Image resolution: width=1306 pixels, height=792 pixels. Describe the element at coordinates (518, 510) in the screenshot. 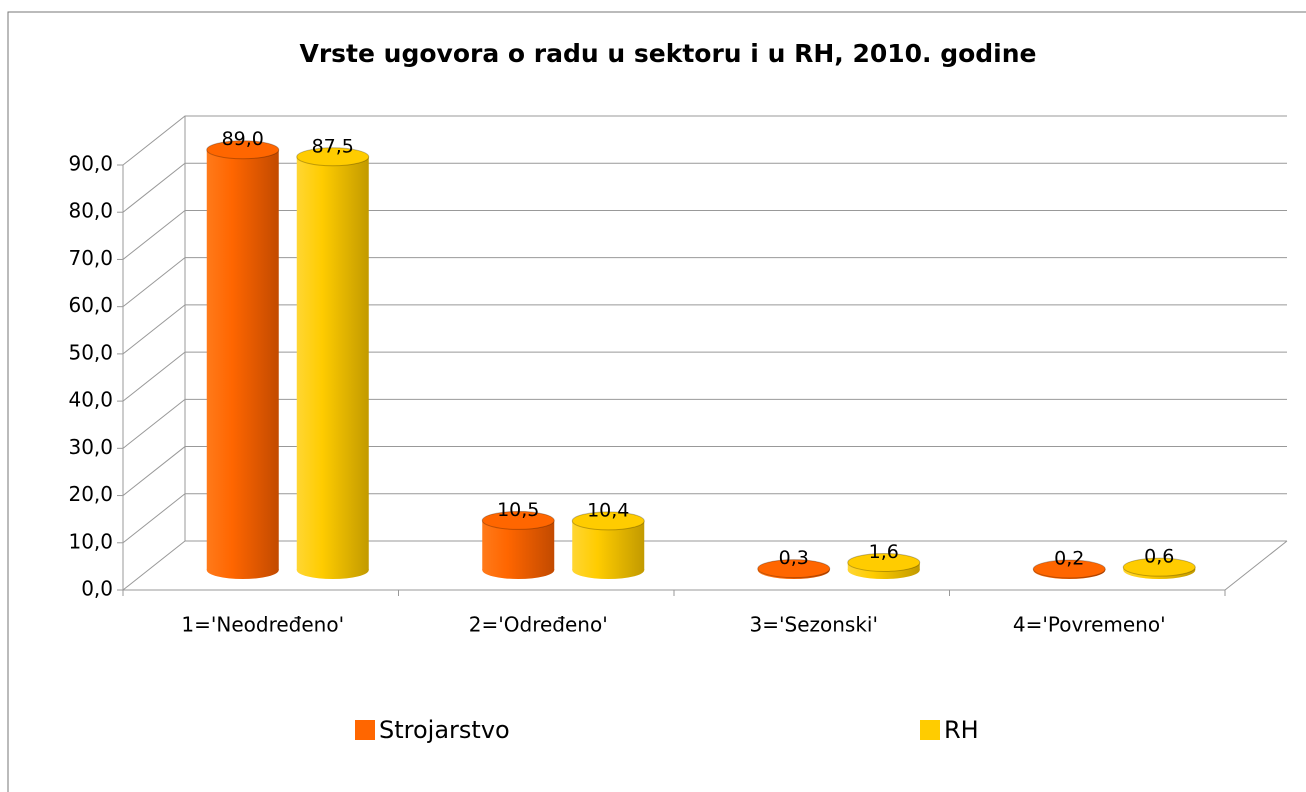

I see `data-label: 10,5` at that location.